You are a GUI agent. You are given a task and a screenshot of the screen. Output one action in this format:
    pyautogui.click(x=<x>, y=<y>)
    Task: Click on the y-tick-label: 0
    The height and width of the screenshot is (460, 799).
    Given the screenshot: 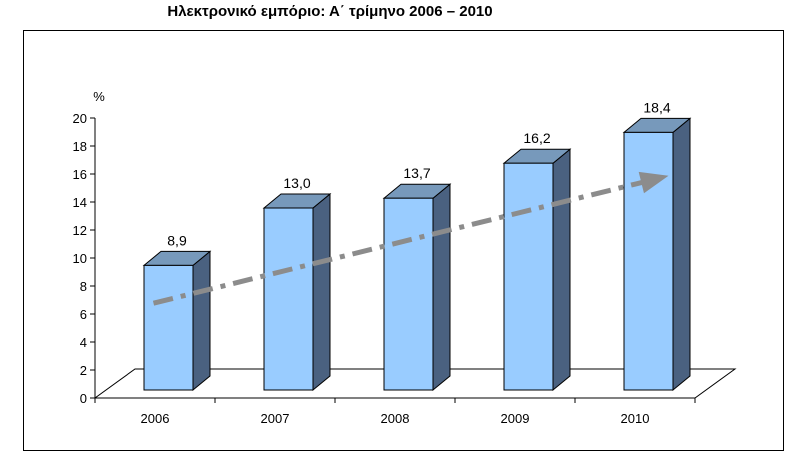 What is the action you would take?
    pyautogui.click(x=83, y=398)
    